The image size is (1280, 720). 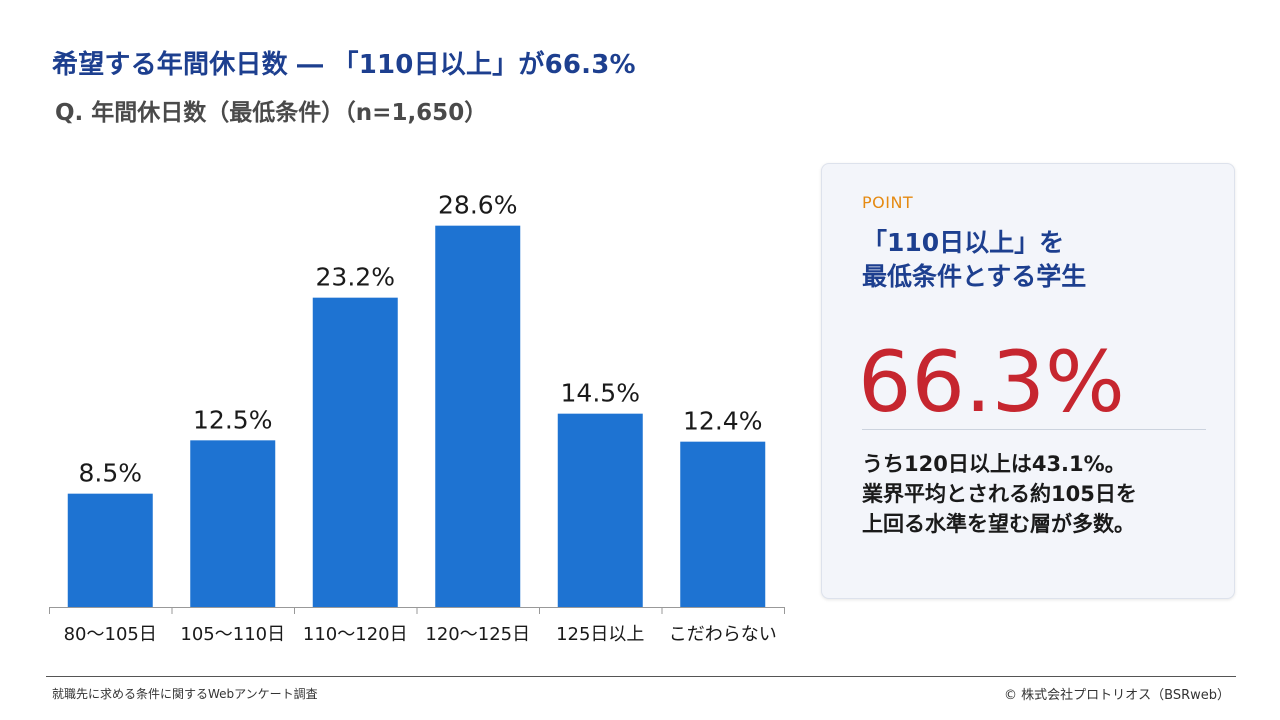 What do you see at coordinates (232, 634) in the screenshot?
I see `x-tick-label: 105〜110日` at bounding box center [232, 634].